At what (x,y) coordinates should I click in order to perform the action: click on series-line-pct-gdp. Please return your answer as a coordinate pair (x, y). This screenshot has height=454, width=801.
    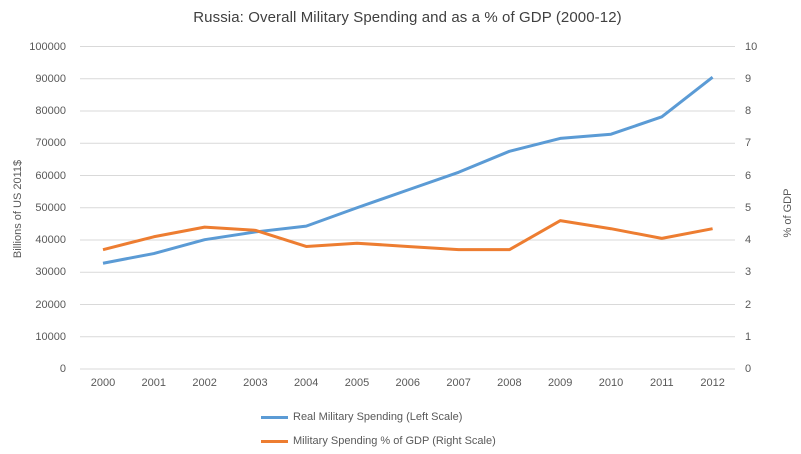
    Looking at the image, I should click on (407, 235).